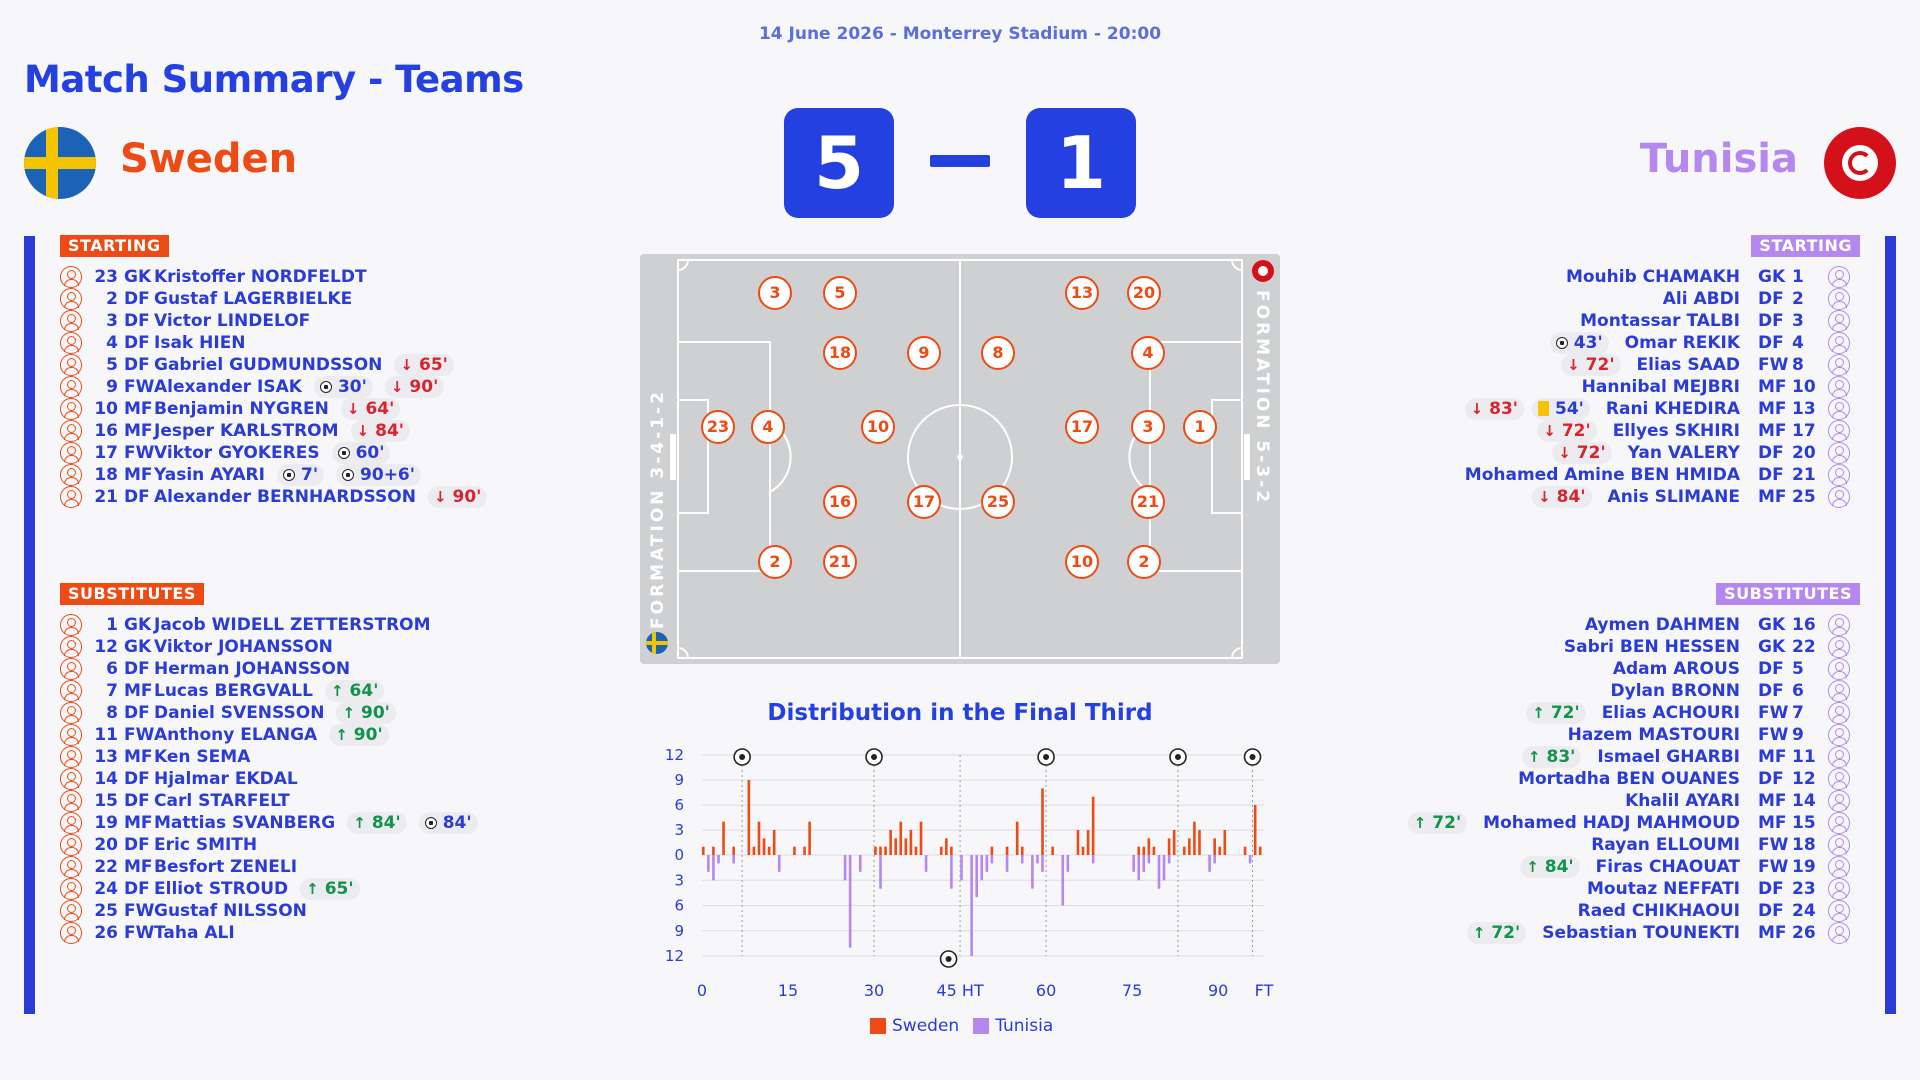 The image size is (1920, 1080). I want to click on player-row: 26 FW Taha ALI, so click(147, 932).